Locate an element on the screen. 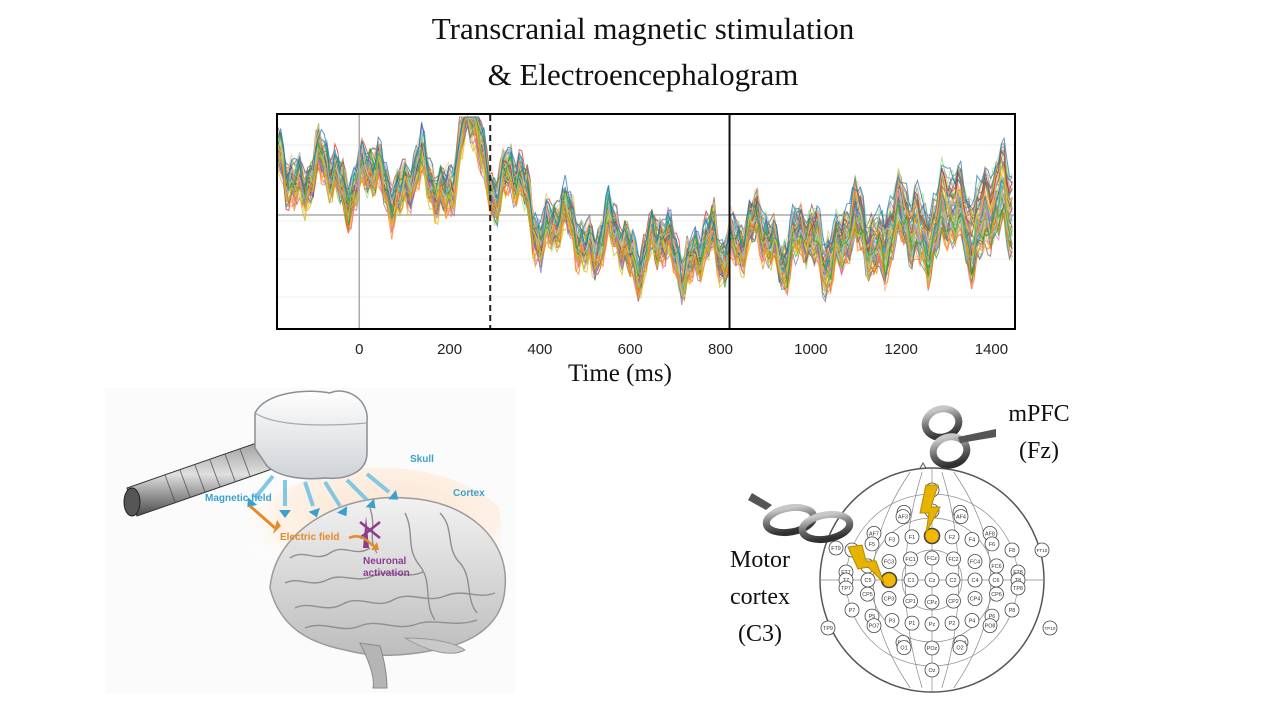 This screenshot has height=720, width=1280. coil-icon-mpfc is located at coordinates (958, 437).